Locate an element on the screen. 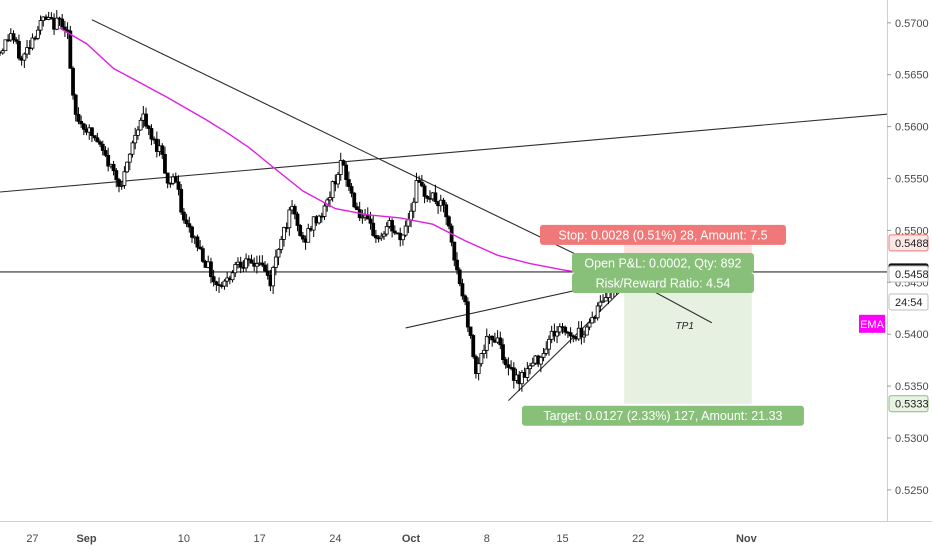  ema-badge-label: EMA is located at coordinates (872, 325).